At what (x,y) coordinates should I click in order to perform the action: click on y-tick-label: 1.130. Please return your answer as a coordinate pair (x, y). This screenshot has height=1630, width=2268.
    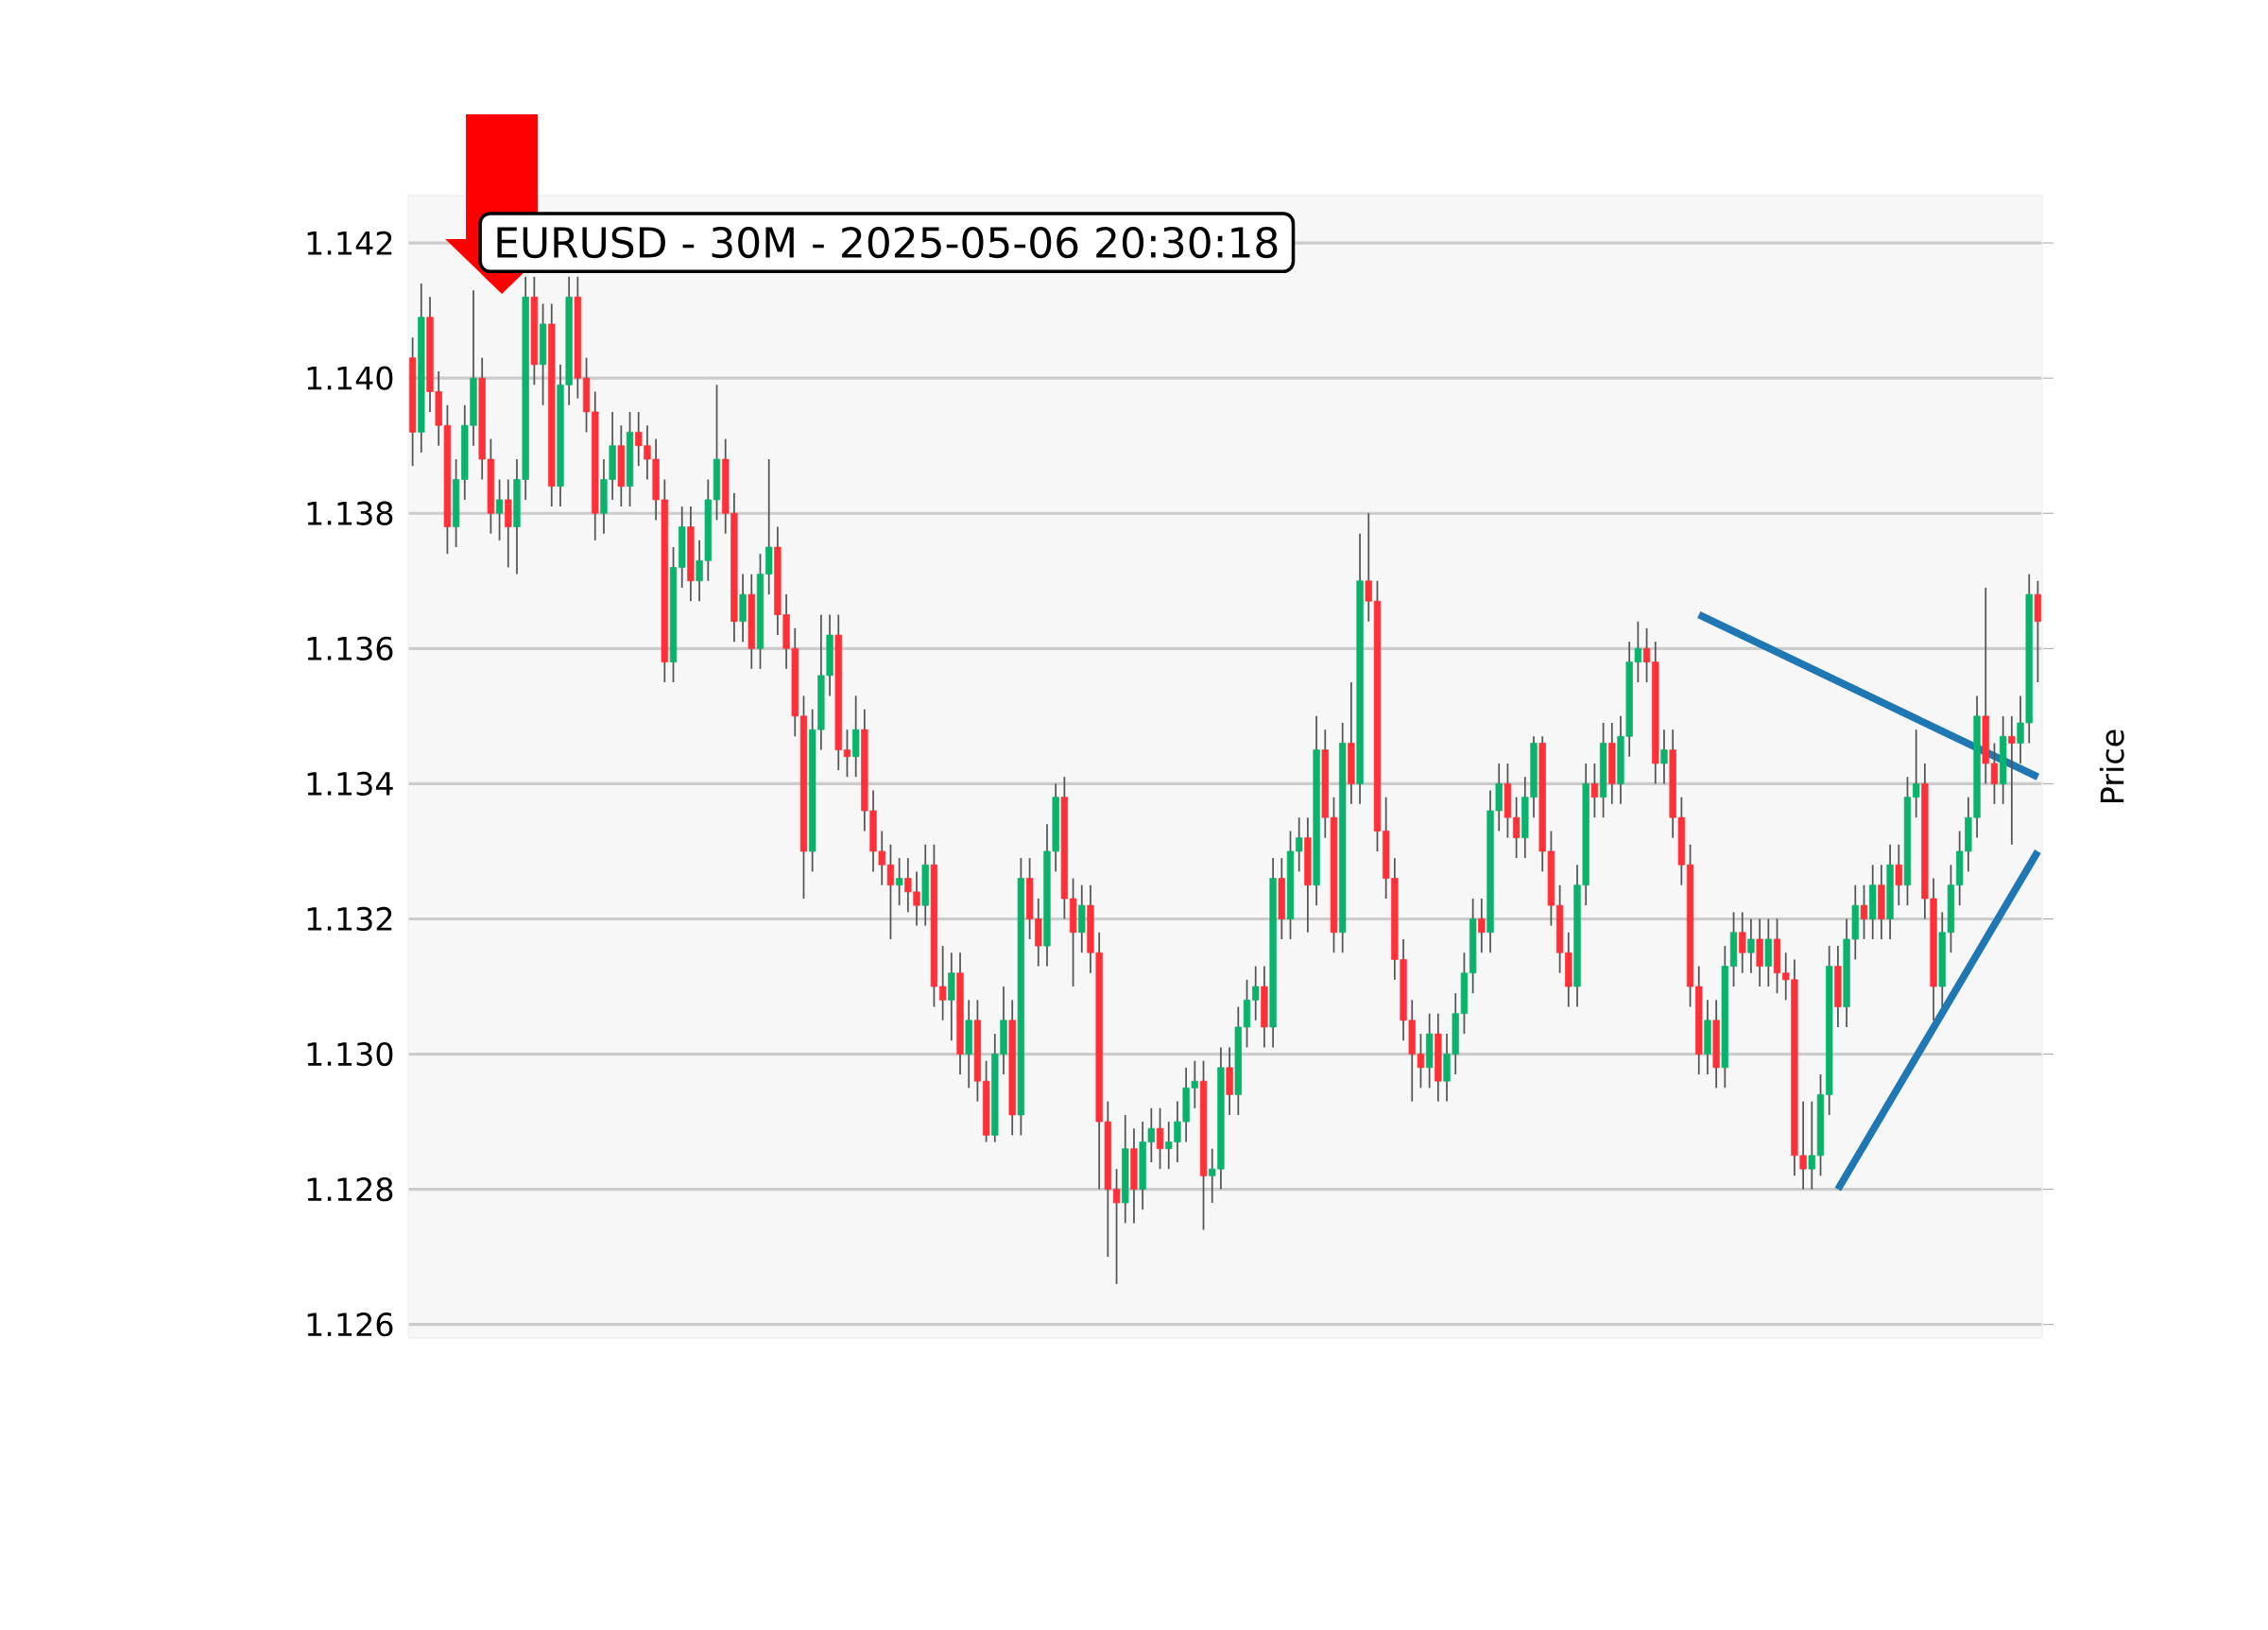
    Looking at the image, I should click on (350, 1054).